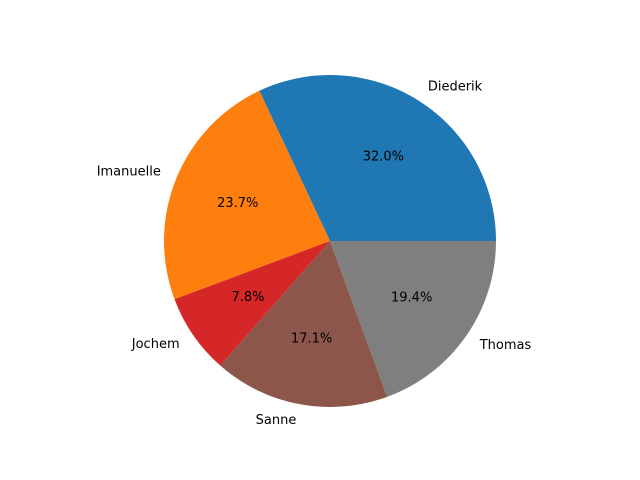  Describe the element at coordinates (247, 297) in the screenshot. I see `pie-percent-label-jochem: 7.8%` at that location.